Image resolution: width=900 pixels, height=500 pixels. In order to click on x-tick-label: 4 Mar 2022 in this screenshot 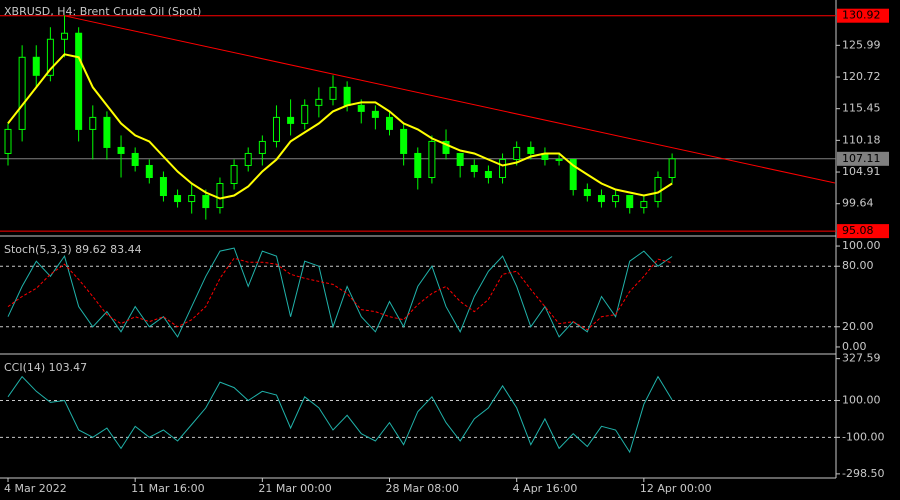, I will do `click(35, 488)`.